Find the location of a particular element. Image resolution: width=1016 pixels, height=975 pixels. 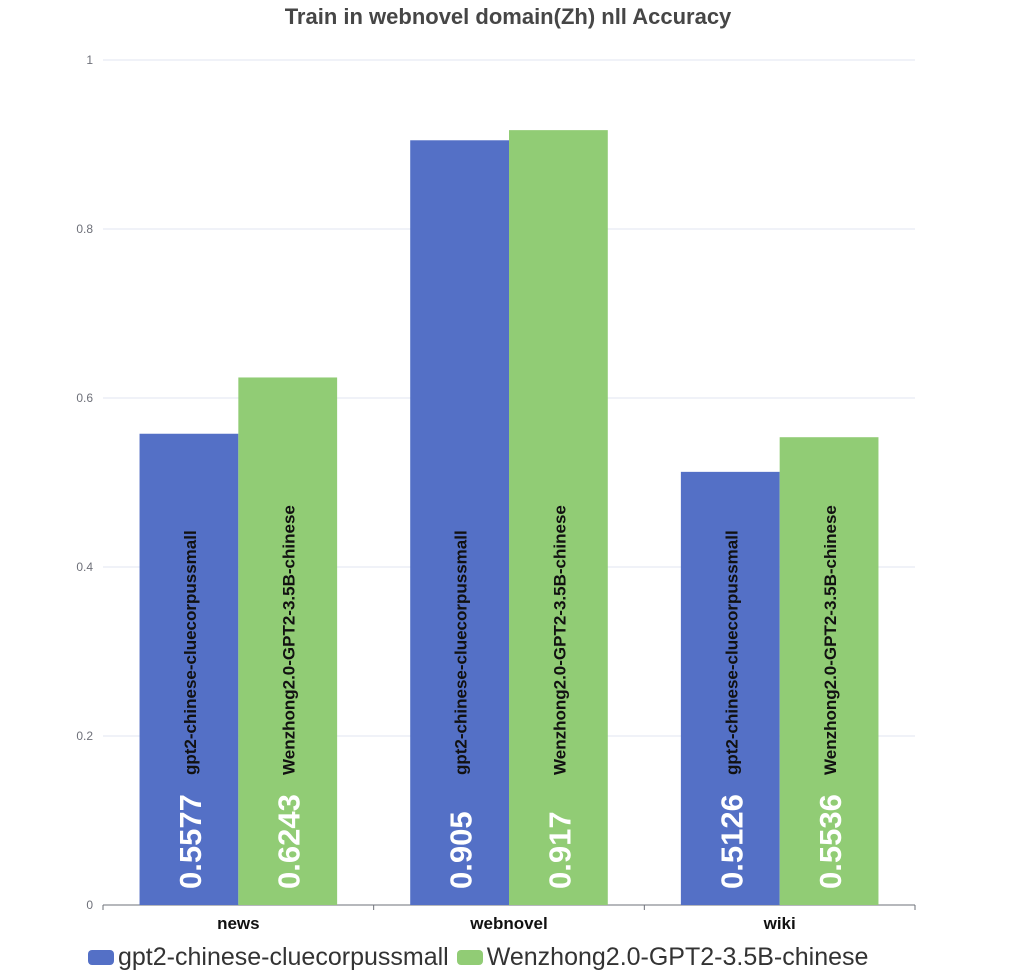

legend-label-series-1: gpt2-chinese-cluecorpussmall is located at coordinates (283, 957).